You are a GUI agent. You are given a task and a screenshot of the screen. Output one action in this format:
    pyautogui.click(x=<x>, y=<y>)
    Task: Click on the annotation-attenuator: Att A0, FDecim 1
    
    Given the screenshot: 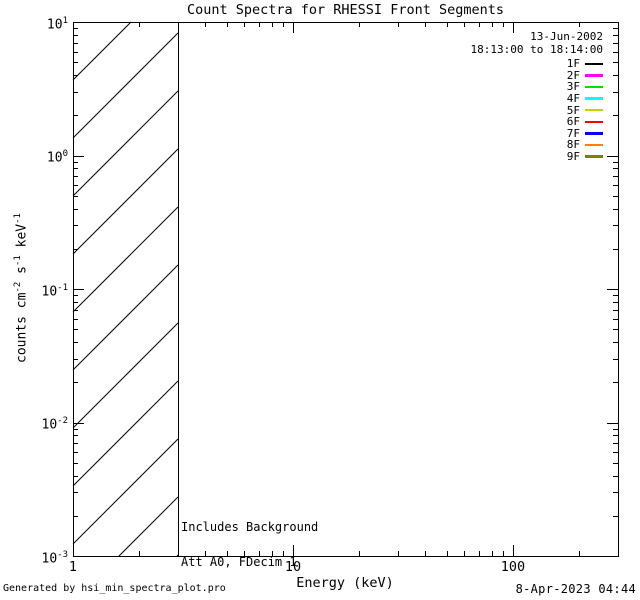 What is the action you would take?
    pyautogui.click(x=239, y=561)
    